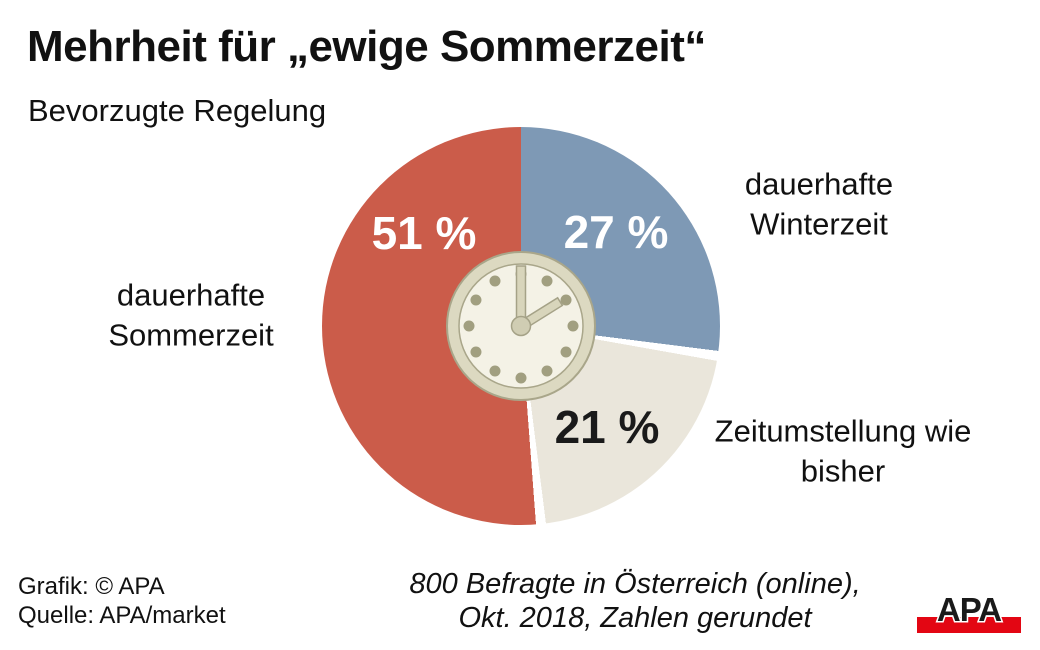 This screenshot has height=650, width=1040. What do you see at coordinates (424, 233) in the screenshot?
I see `slice-value-sommerzeit: 51 %` at bounding box center [424, 233].